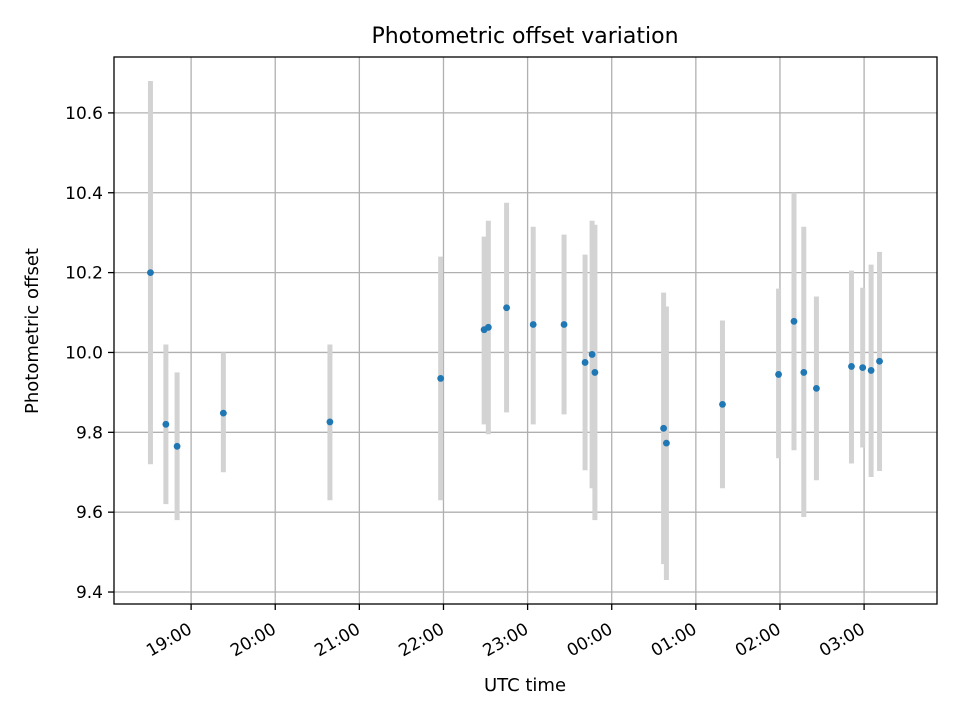 This screenshot has height=720, width=960. I want to click on x-tick-label: 21:00, so click(337, 640).